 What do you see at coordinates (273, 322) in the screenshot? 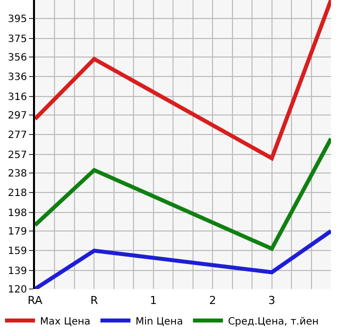
I see `legend-label: Сред.Цена, т.йен` at bounding box center [273, 322].